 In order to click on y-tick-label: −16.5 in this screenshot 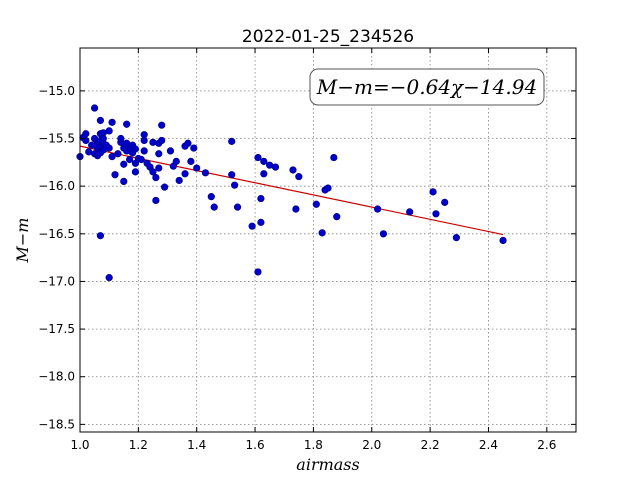, I will do `click(56, 234)`.